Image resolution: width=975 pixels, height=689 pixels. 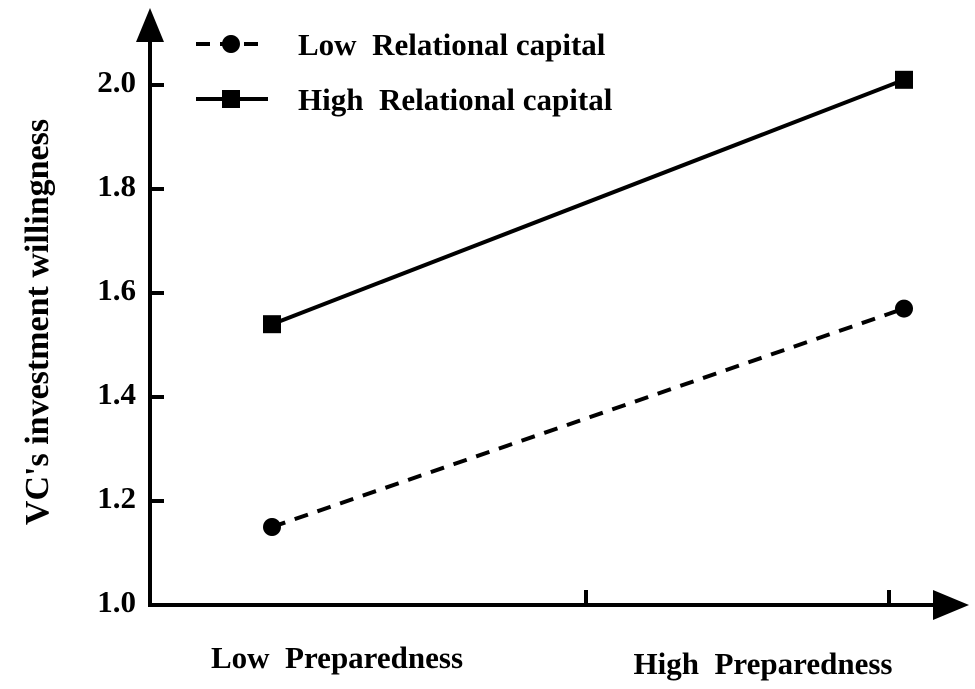 I want to click on legend-item-high: High Relational capital, so click(x=404, y=99).